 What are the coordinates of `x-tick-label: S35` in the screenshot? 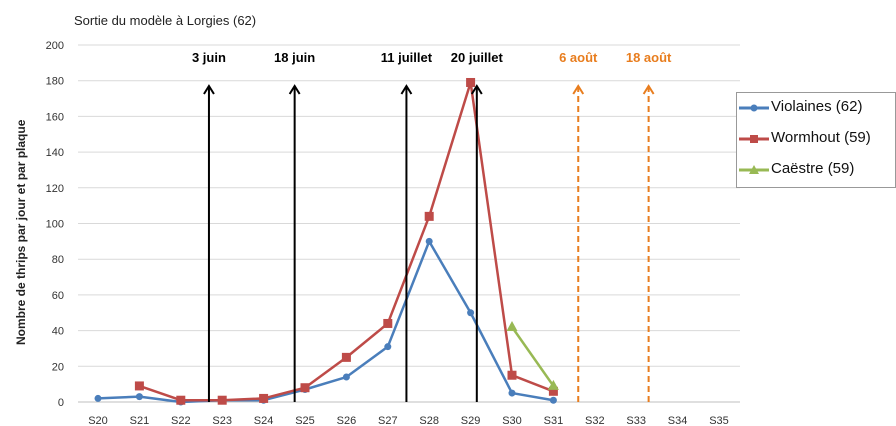 It's located at (719, 420).